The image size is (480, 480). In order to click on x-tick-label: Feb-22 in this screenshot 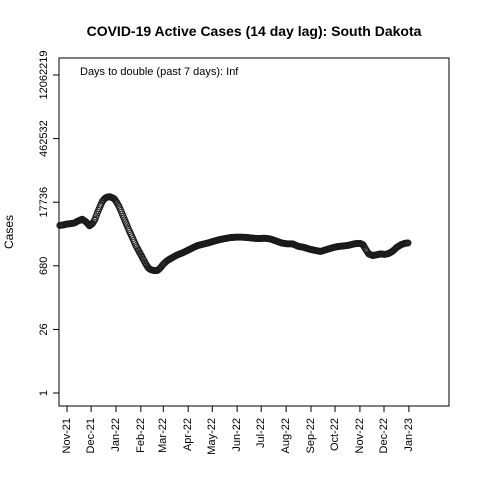, I will do `click(141, 435)`.